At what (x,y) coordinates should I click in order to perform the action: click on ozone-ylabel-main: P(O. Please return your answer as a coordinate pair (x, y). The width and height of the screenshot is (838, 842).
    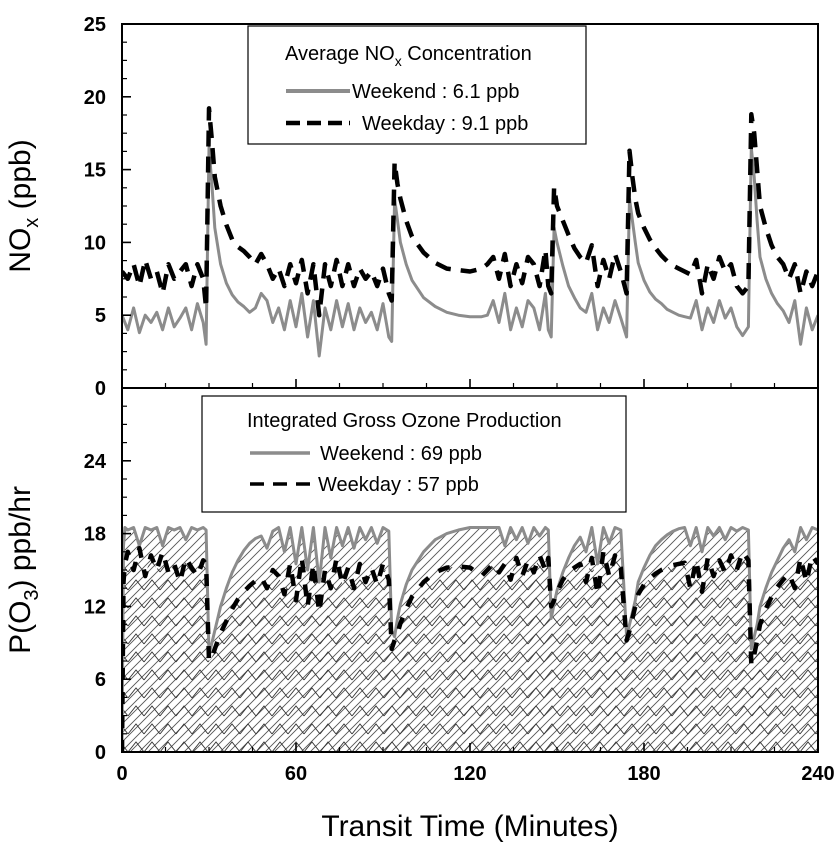
    Looking at the image, I should click on (20, 627).